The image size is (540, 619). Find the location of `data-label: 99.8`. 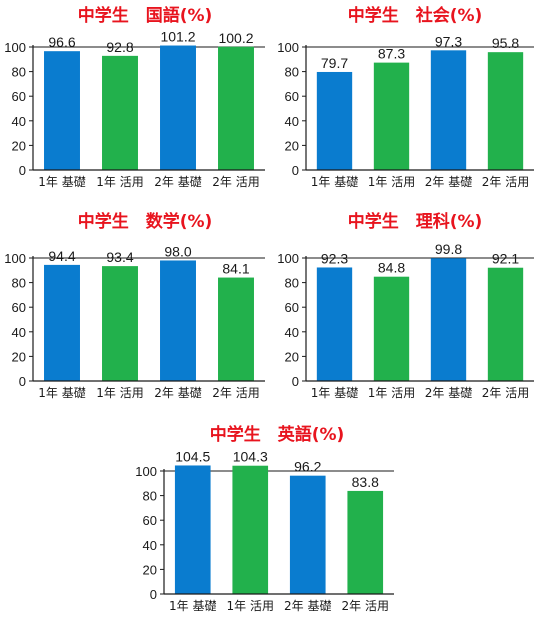

data-label: 99.8 is located at coordinates (448, 249).